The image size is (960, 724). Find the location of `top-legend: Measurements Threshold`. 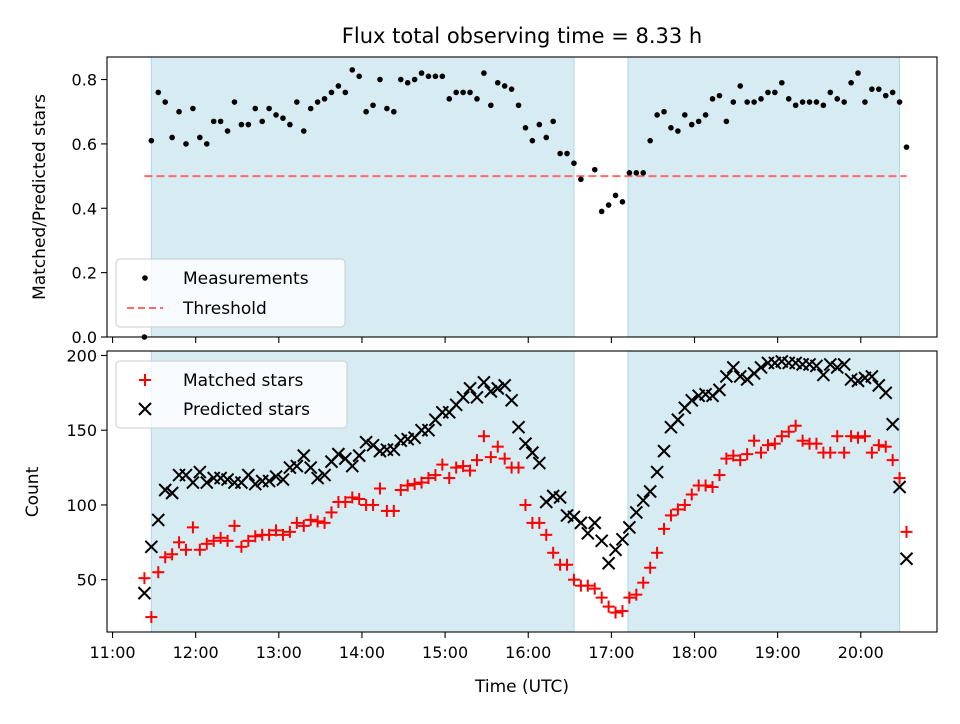

top-legend: Measurements Threshold is located at coordinates (230, 293).